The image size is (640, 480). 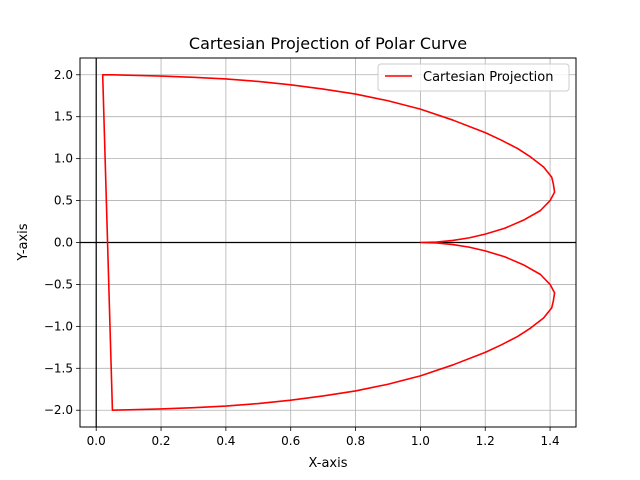 I want to click on legend: Cartesian Projection, so click(x=473, y=77).